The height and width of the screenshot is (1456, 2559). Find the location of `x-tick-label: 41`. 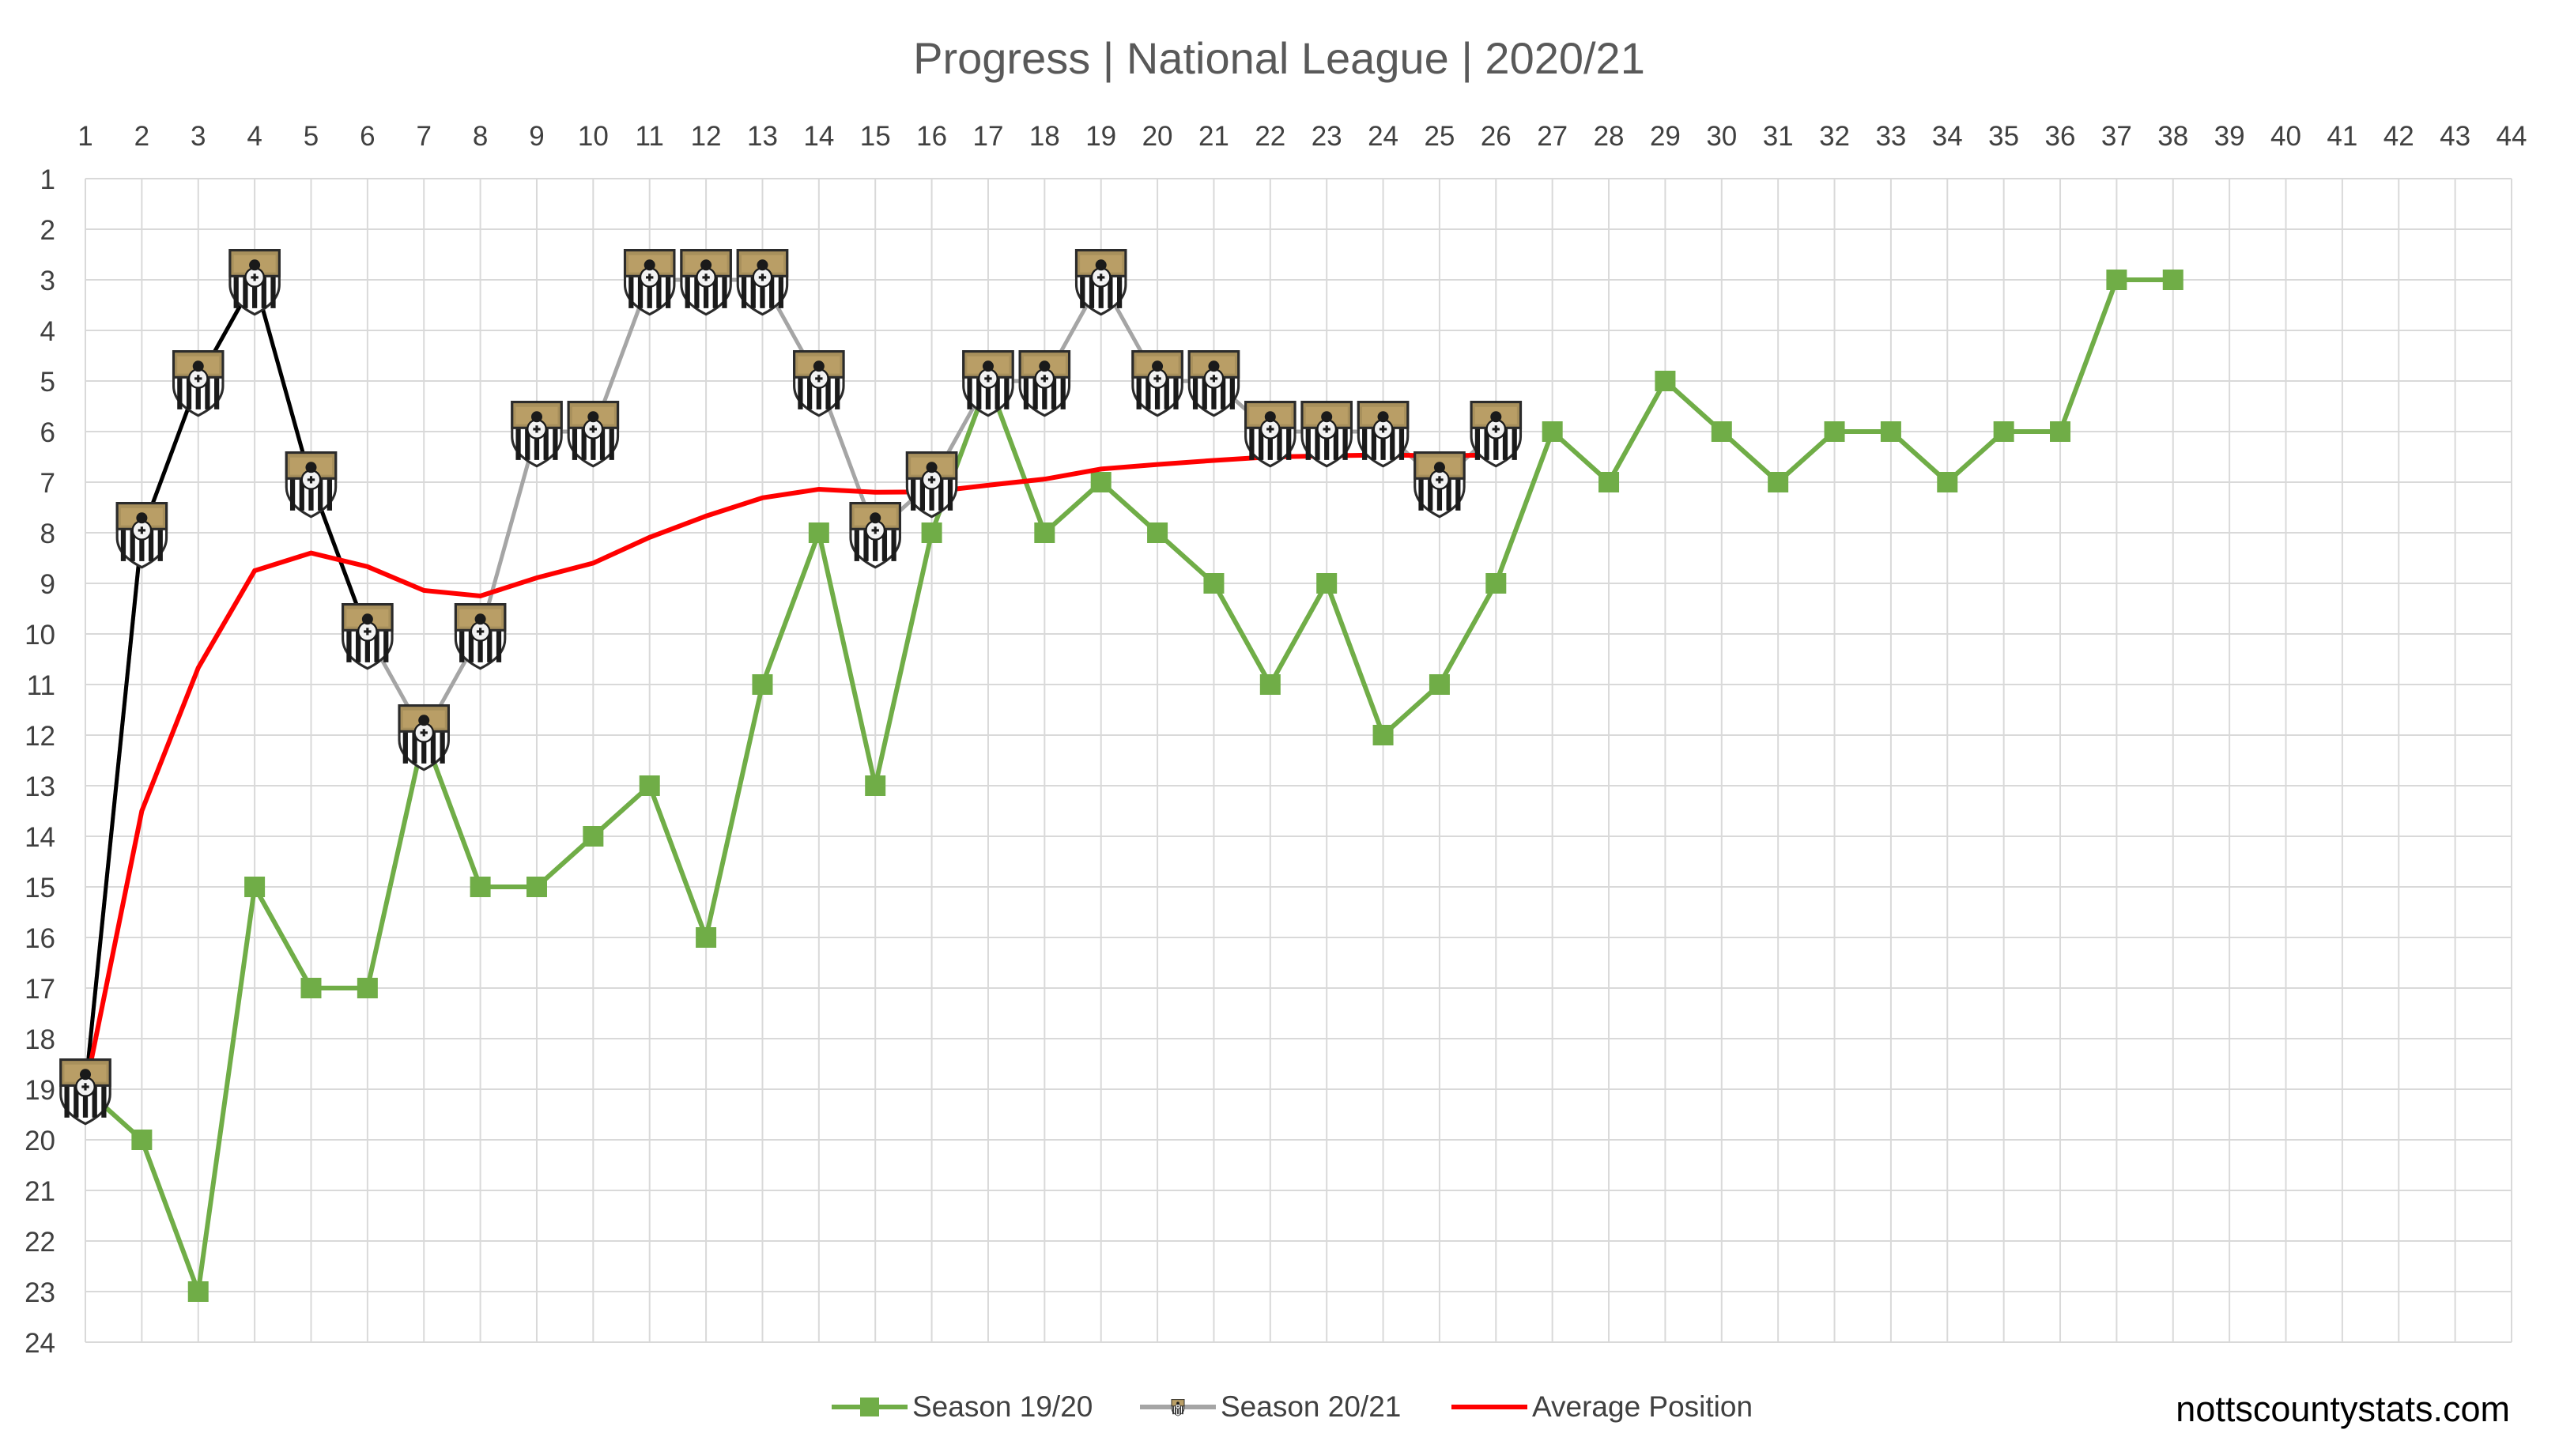

x-tick-label: 41 is located at coordinates (2342, 136).